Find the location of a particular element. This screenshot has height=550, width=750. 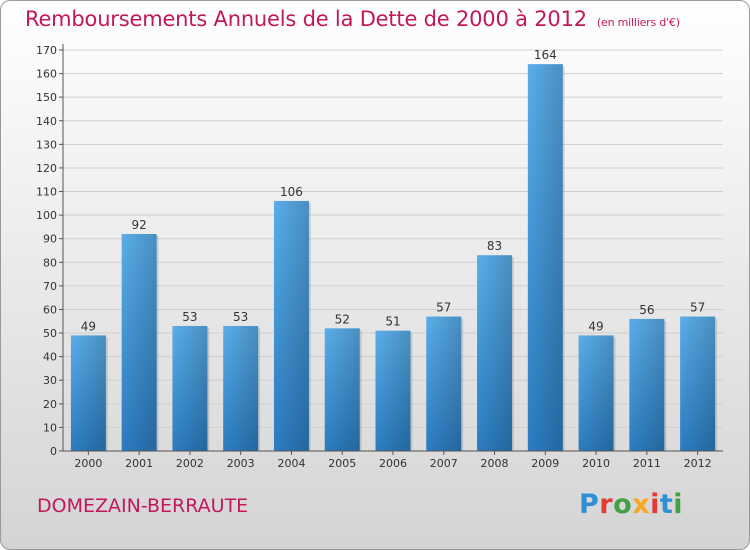

bar-value-label: 106 is located at coordinates (291, 192).